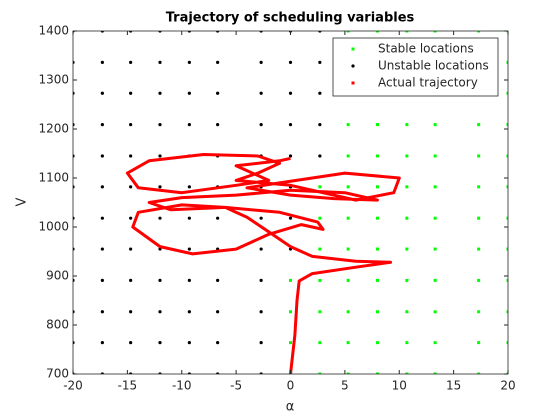  I want to click on x-axis-label: α, so click(290, 407).